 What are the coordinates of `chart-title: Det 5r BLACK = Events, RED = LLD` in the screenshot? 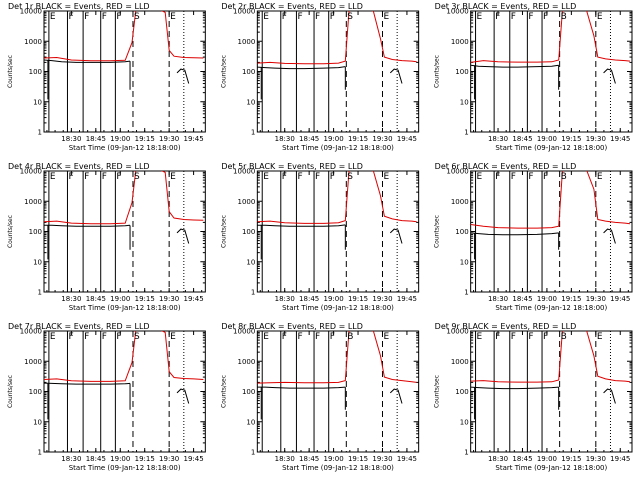 It's located at (292, 166).